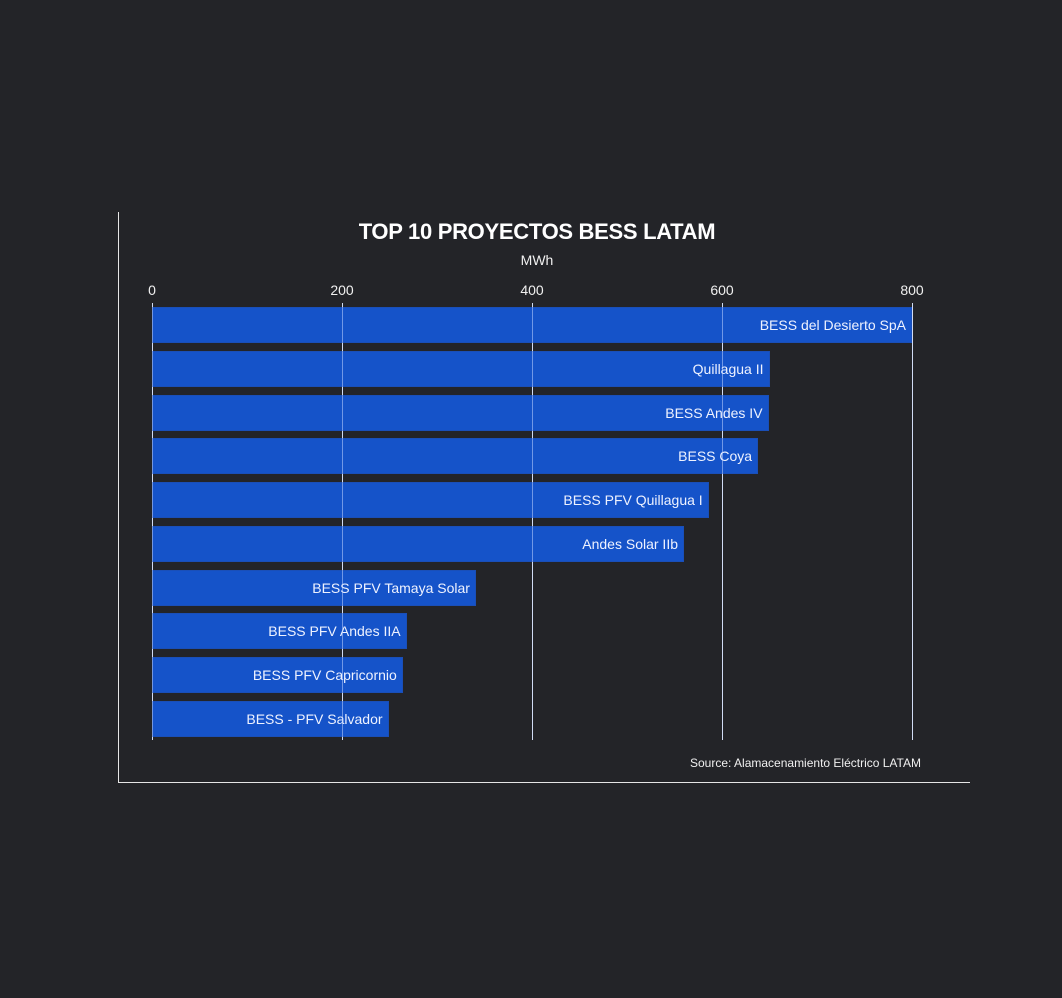 This screenshot has width=1062, height=998. Describe the element at coordinates (728, 368) in the screenshot. I see `bar-label: Quillagua II` at that location.